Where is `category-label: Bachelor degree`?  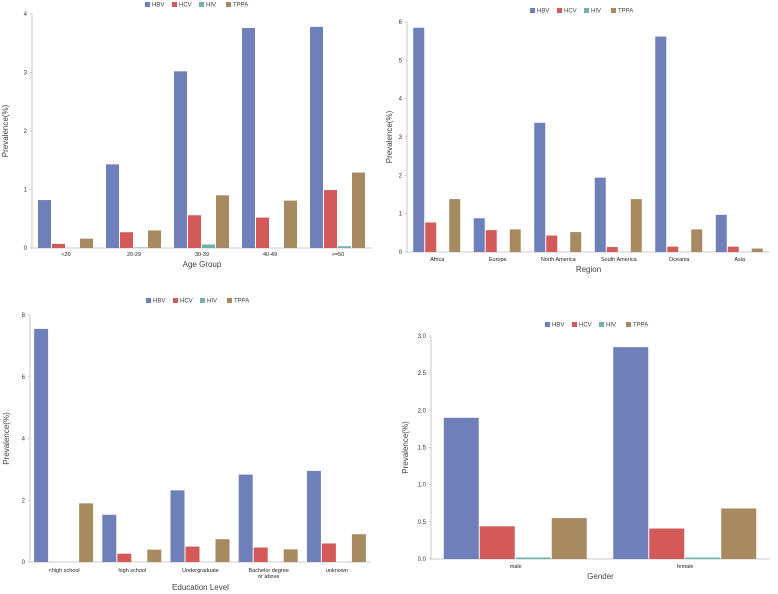
category-label: Bachelor degree is located at coordinates (269, 571).